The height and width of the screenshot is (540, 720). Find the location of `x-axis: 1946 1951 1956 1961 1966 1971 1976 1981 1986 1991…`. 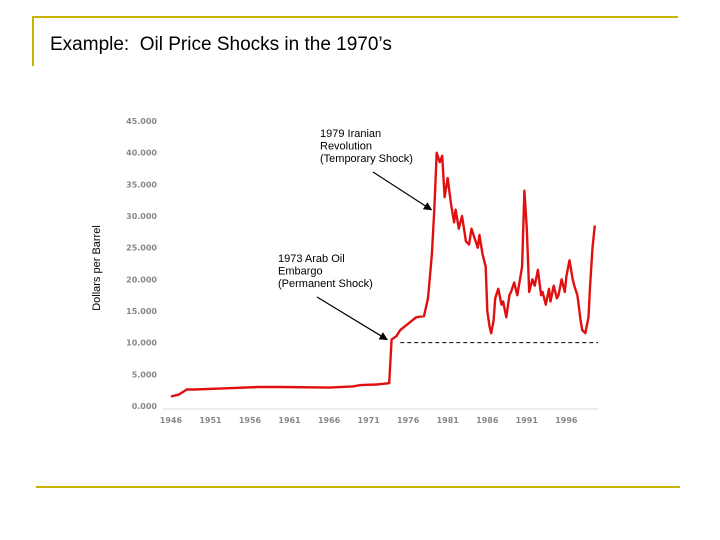

x-axis: 1946 1951 1956 1961 1966 1971 1976 1981 1986 1991… is located at coordinates (379, 416).